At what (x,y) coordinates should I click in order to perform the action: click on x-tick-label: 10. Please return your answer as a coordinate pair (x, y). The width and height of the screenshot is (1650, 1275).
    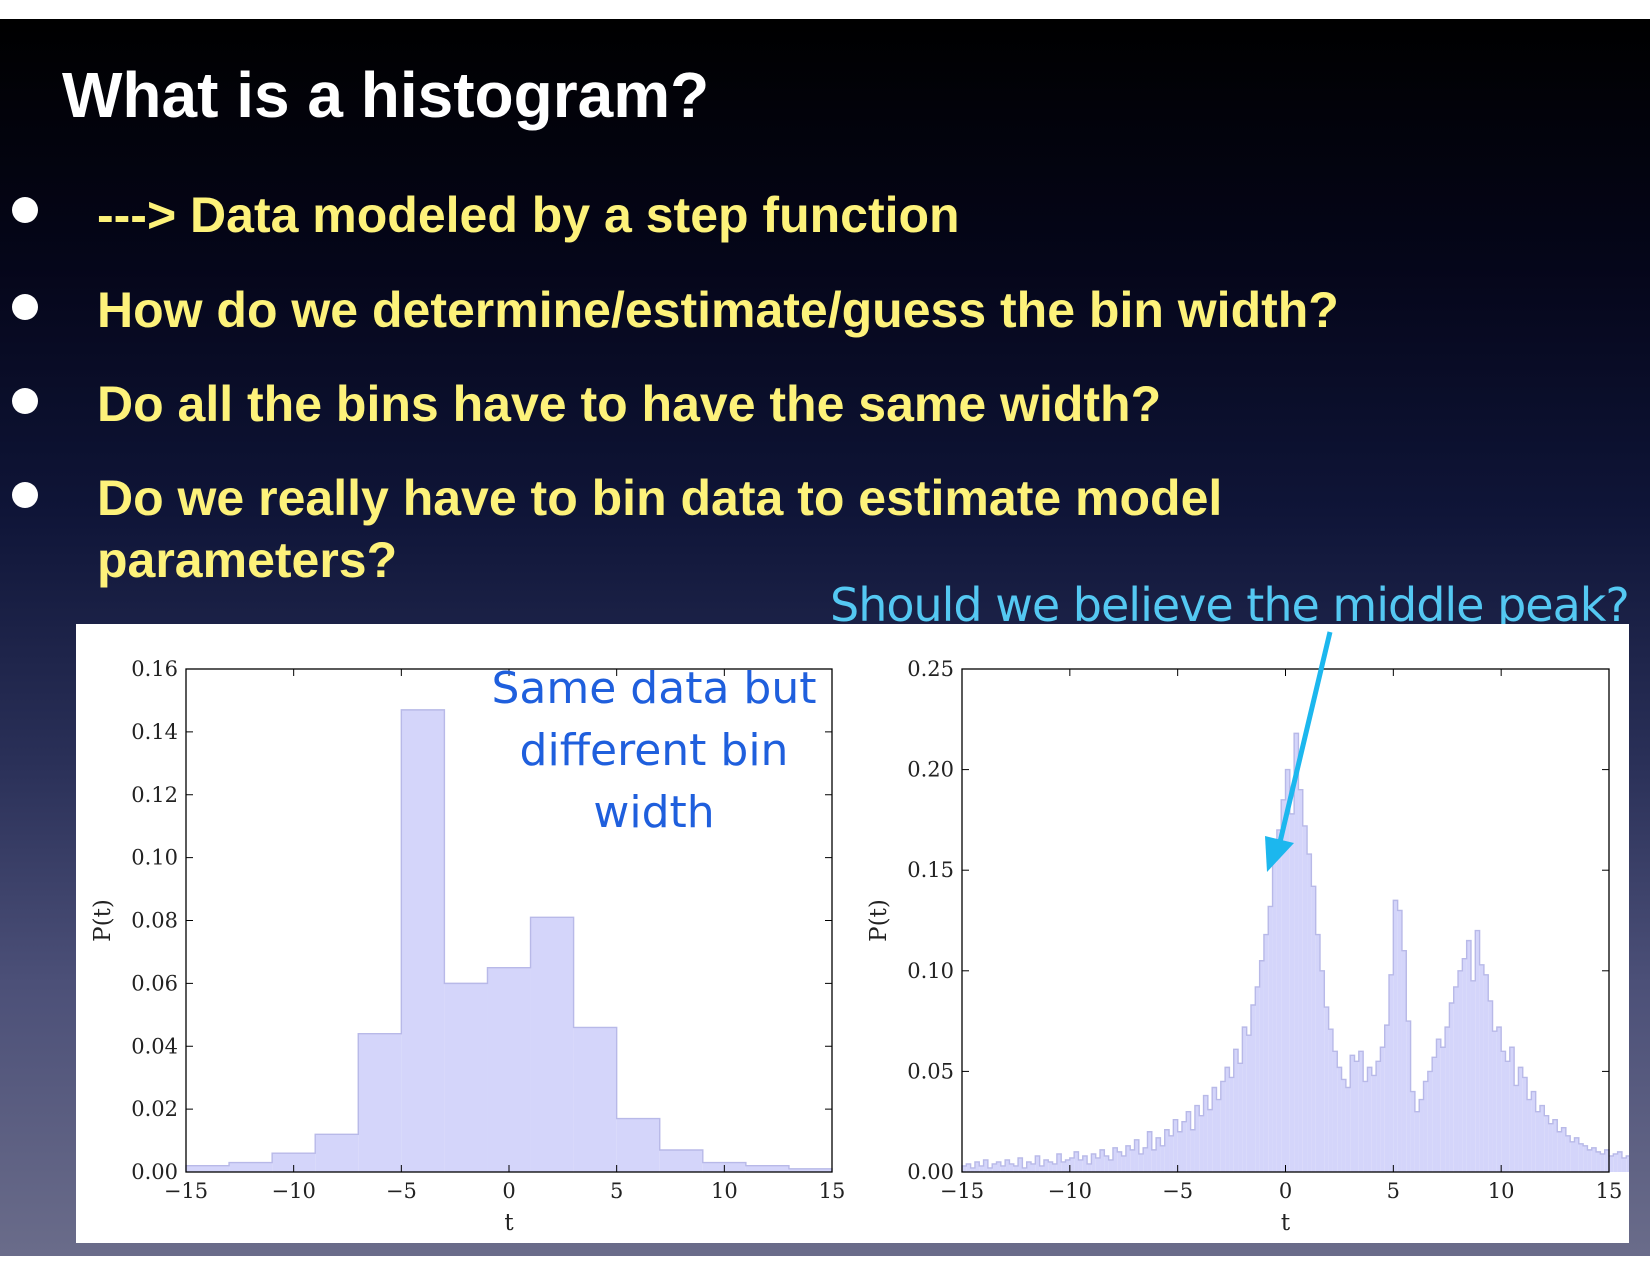
    Looking at the image, I should click on (724, 1191).